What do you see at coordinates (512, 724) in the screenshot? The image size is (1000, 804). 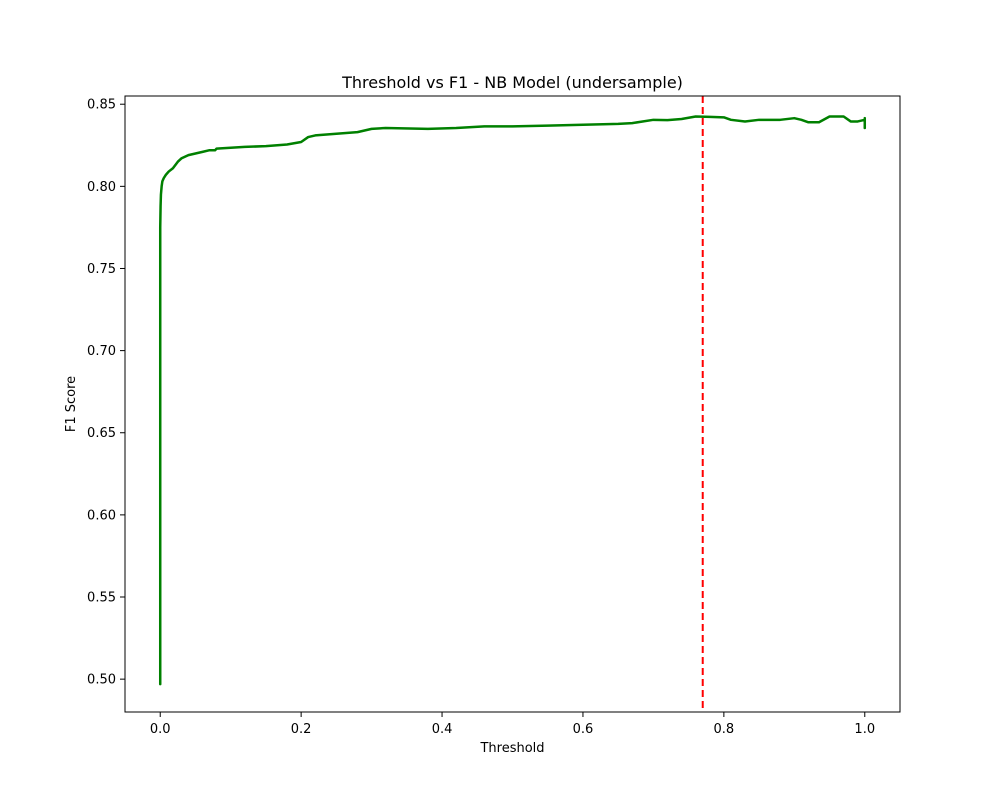 I see `x-axis-ticks: 0.0 0.2 0.4 0.6 0.8 1.0` at bounding box center [512, 724].